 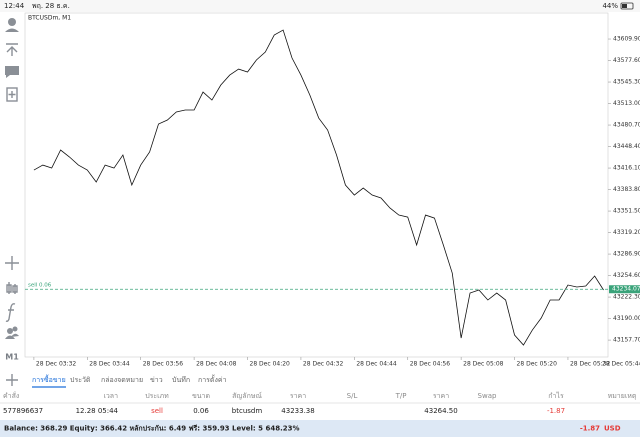 I want to click on x-tick-label: 28 Dec 05:32, so click(x=590, y=364).